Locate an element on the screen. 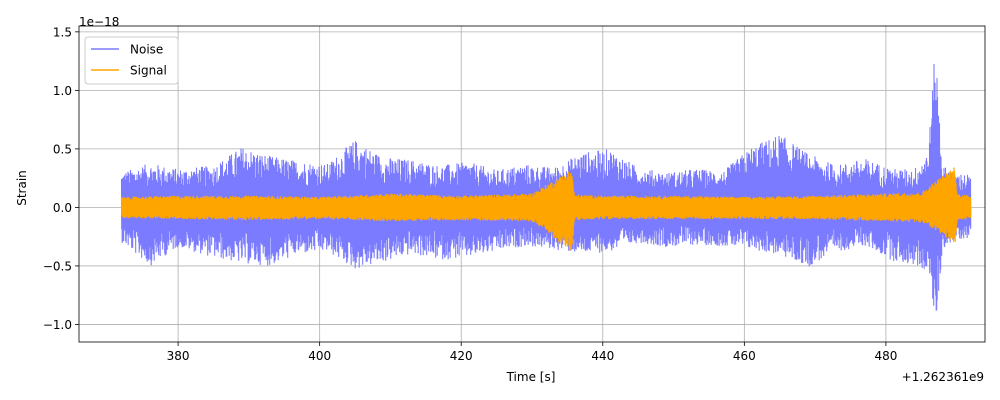 The image size is (1000, 400). y-axis-label: Strain is located at coordinates (22, 188).